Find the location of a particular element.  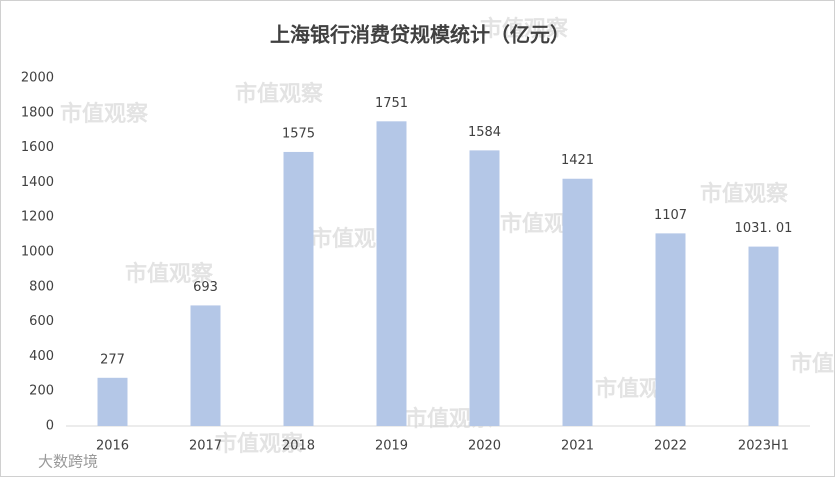

value-label: 1575 is located at coordinates (298, 133).